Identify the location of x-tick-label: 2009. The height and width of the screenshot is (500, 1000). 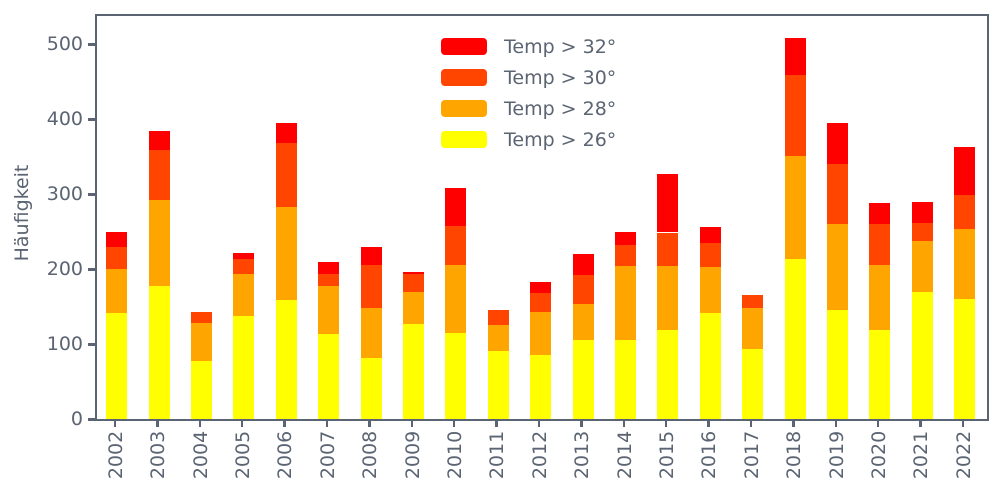
(412, 455).